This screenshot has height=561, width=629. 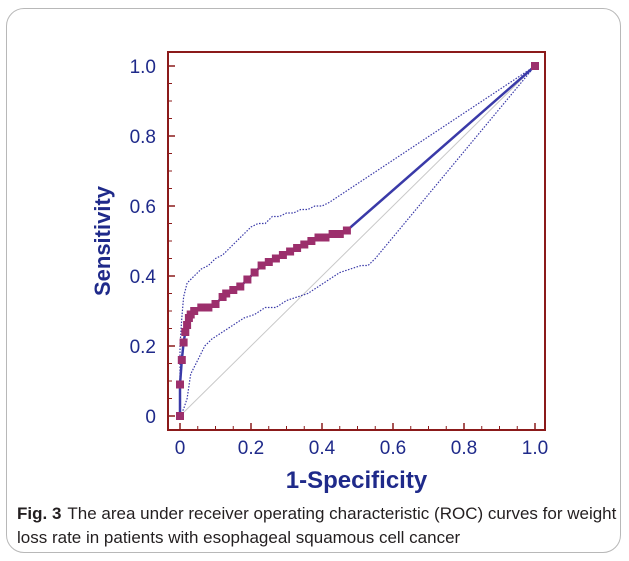 What do you see at coordinates (393, 448) in the screenshot?
I see `x-tick-label: 0.6` at bounding box center [393, 448].